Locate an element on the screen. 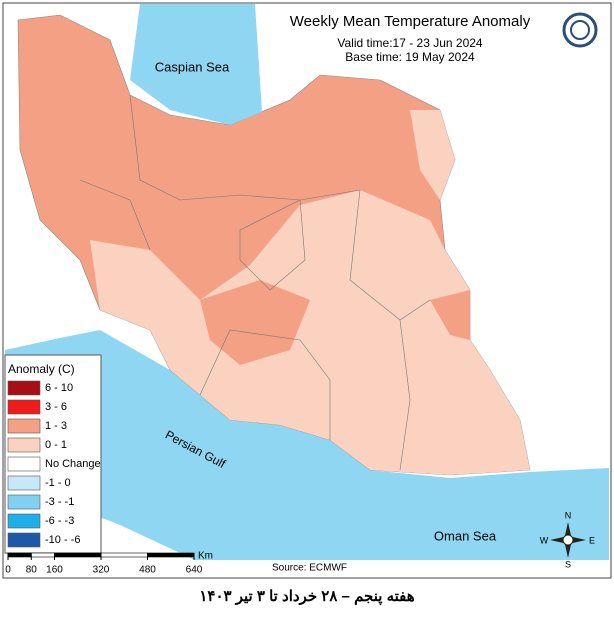  legend-label: -1 - 0 is located at coordinates (58, 483).